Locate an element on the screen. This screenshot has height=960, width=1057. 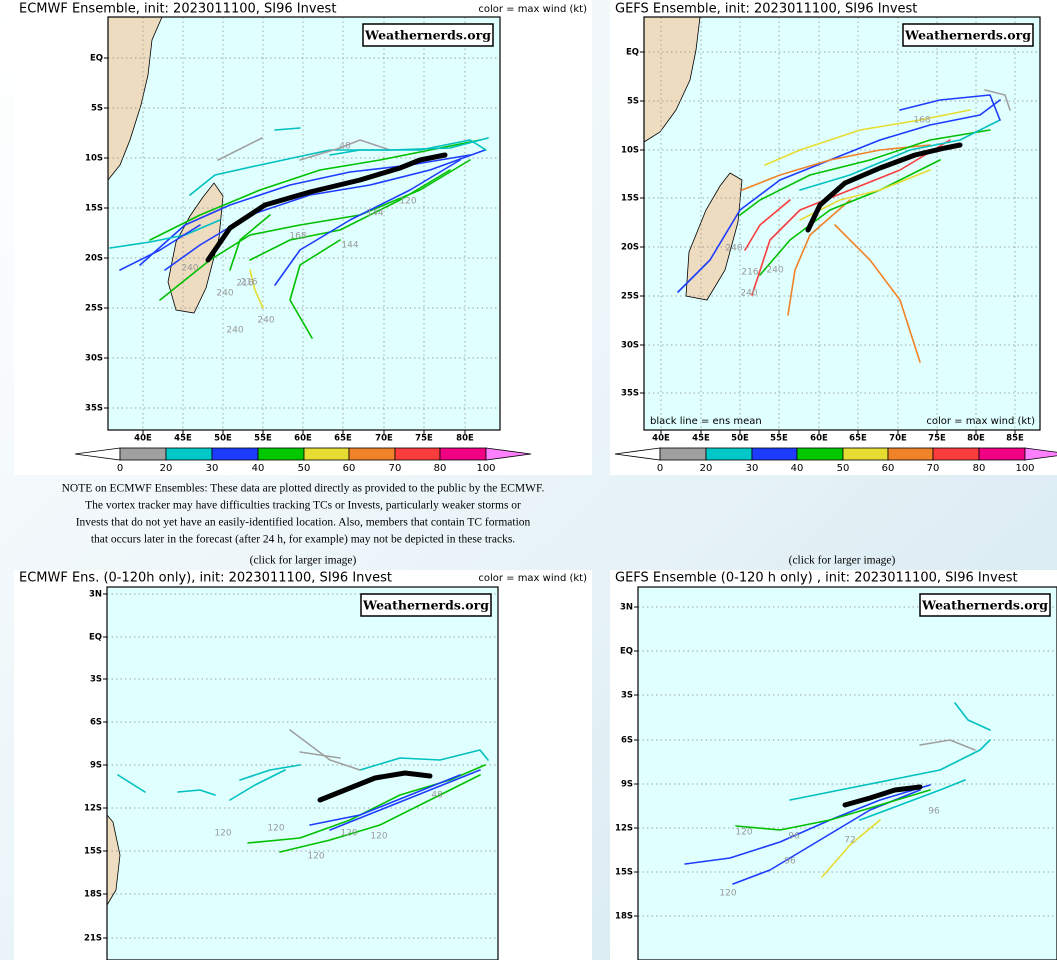
colorbar-label: 40 is located at coordinates (797, 468).